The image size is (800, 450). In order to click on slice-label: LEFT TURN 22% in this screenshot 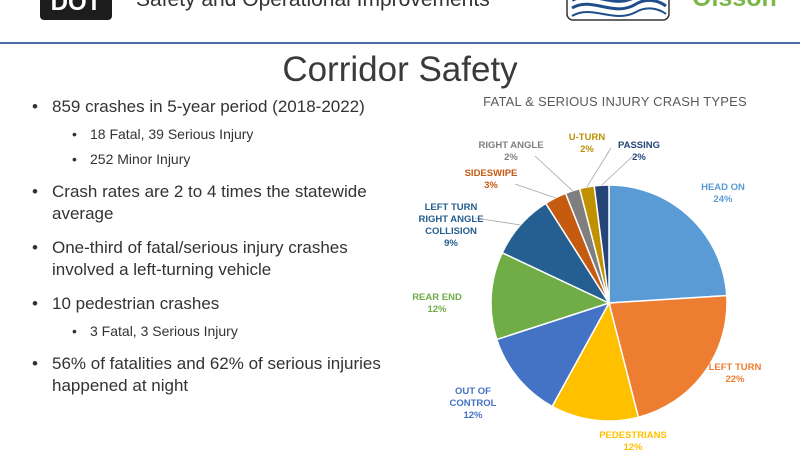, I will do `click(735, 373)`.